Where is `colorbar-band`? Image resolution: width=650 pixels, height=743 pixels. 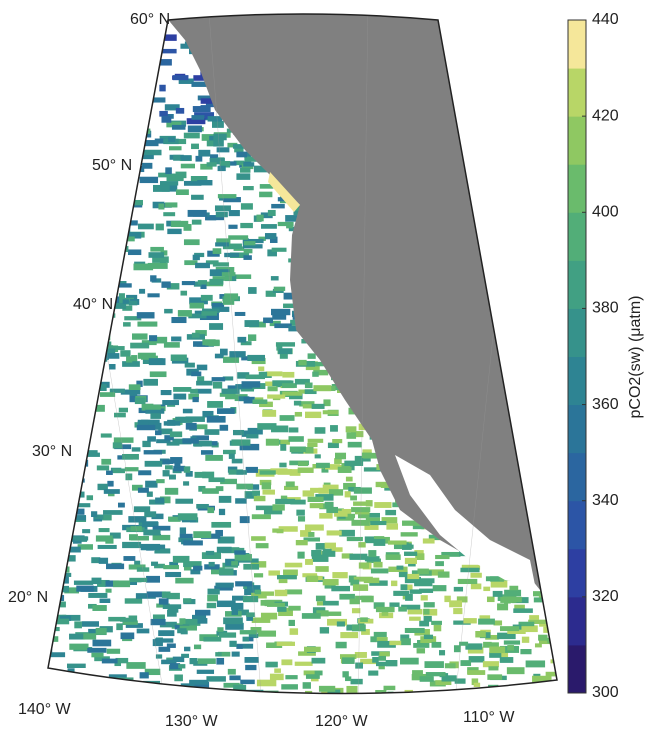
colorbar-band is located at coordinates (577, 525).